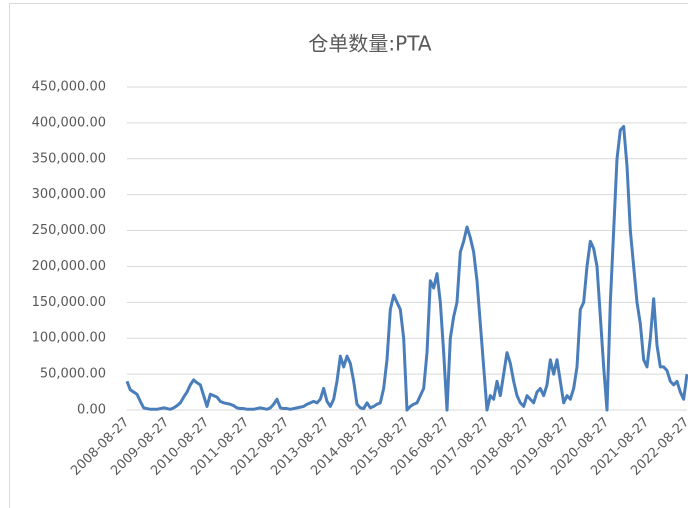 The width and height of the screenshot is (688, 508). Describe the element at coordinates (69, 338) in the screenshot. I see `y-tick-label: 100,000.00` at that location.